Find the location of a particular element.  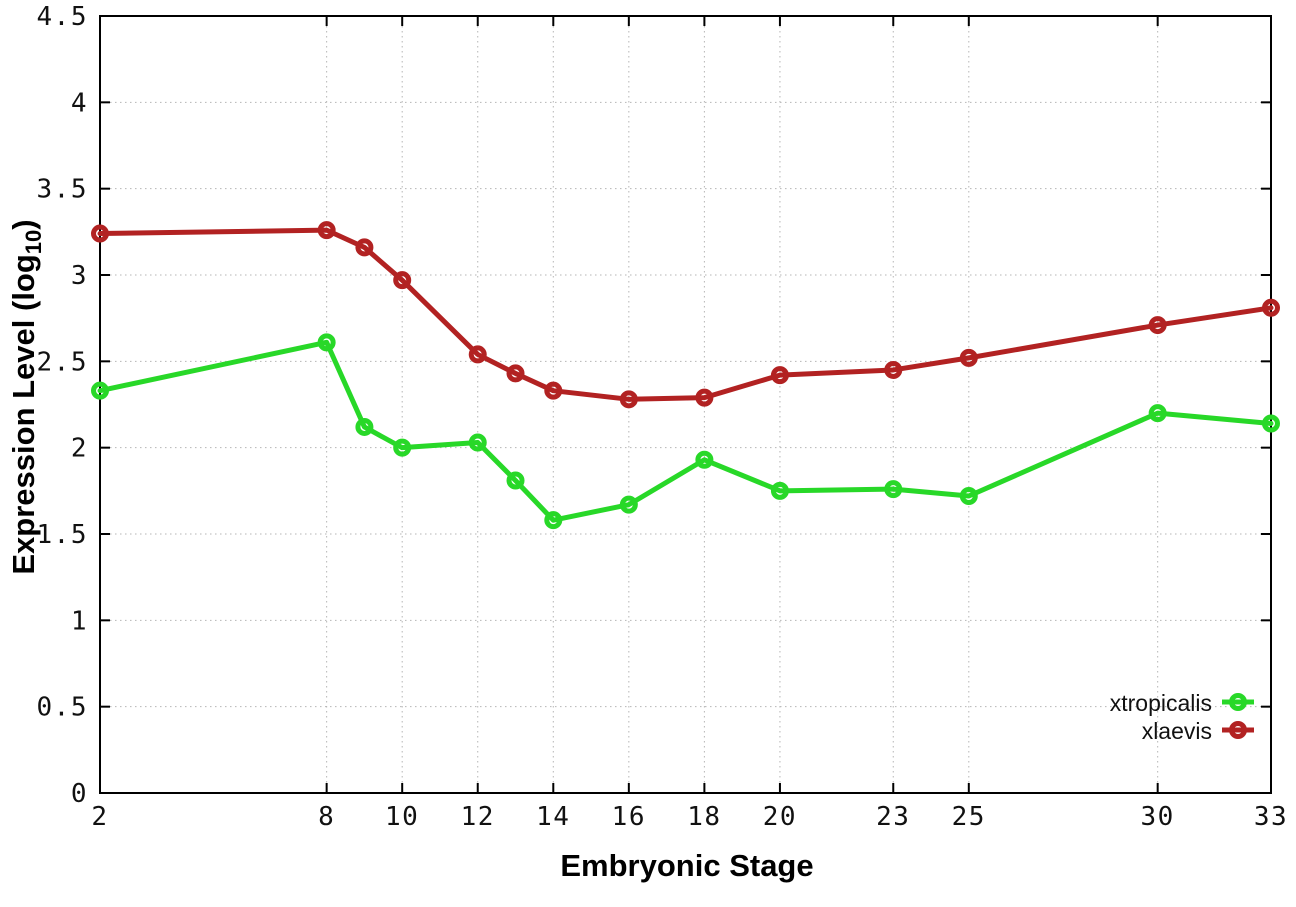

y-tick-label: 0 is located at coordinates (79, 794).